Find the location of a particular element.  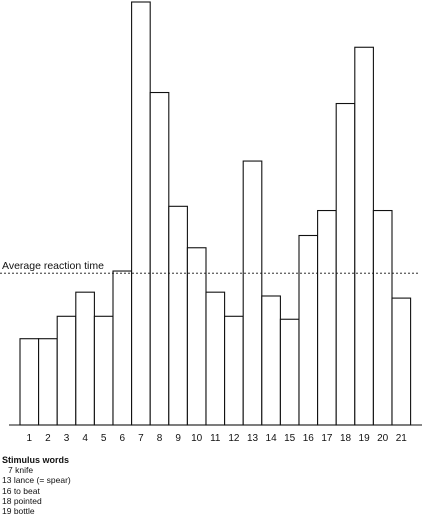

x-tick-label: 9 is located at coordinates (178, 438).